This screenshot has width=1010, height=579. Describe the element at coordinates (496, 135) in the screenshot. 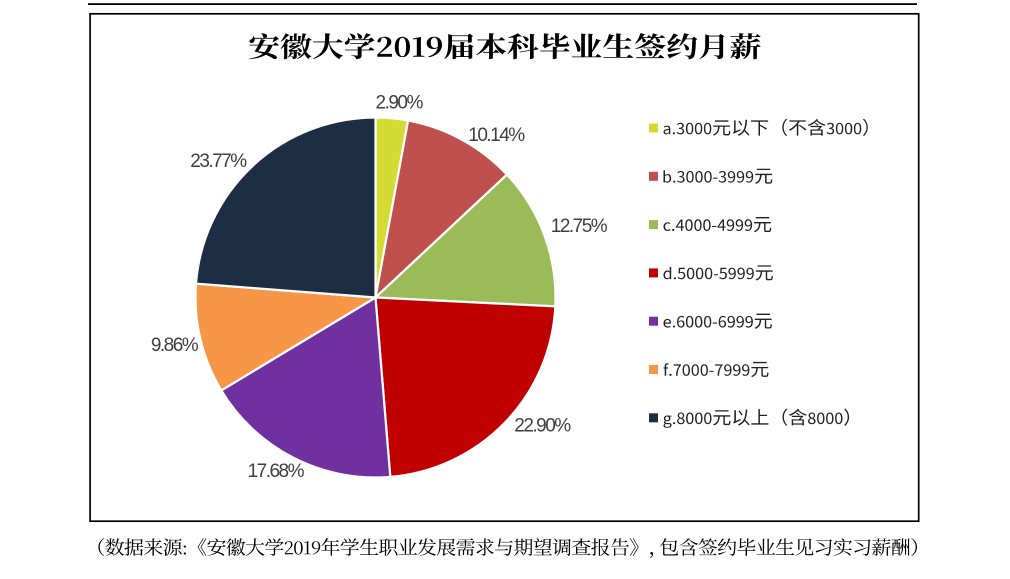

I see `svg-text: 10.14%` at that location.